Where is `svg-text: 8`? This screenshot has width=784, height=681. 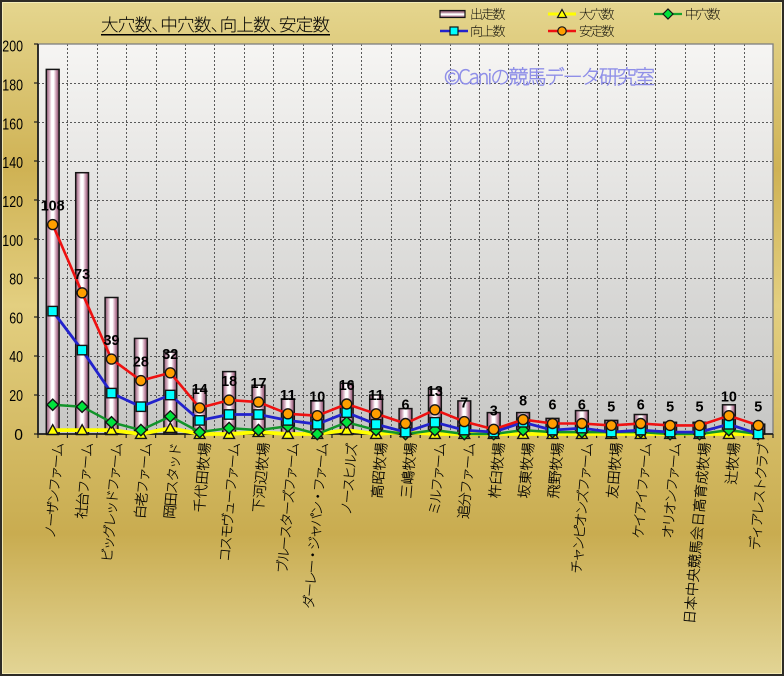
svg-text: 8 is located at coordinates (523, 402).